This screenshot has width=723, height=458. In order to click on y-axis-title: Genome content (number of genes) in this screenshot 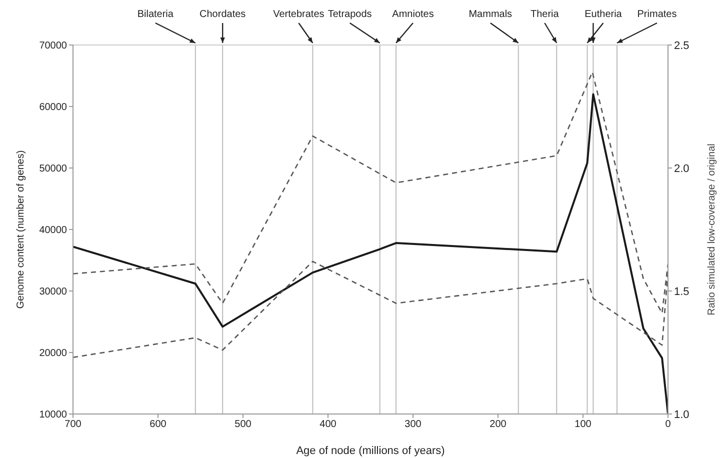, I will do `click(21, 229)`.